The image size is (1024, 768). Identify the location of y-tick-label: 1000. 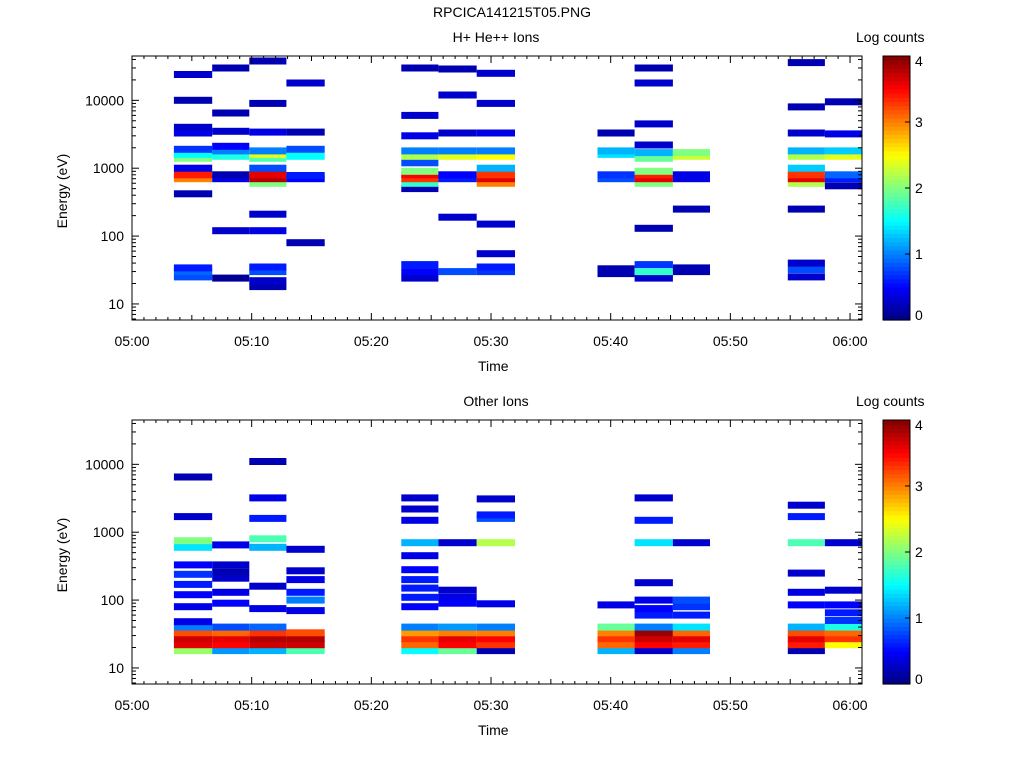
(108, 168).